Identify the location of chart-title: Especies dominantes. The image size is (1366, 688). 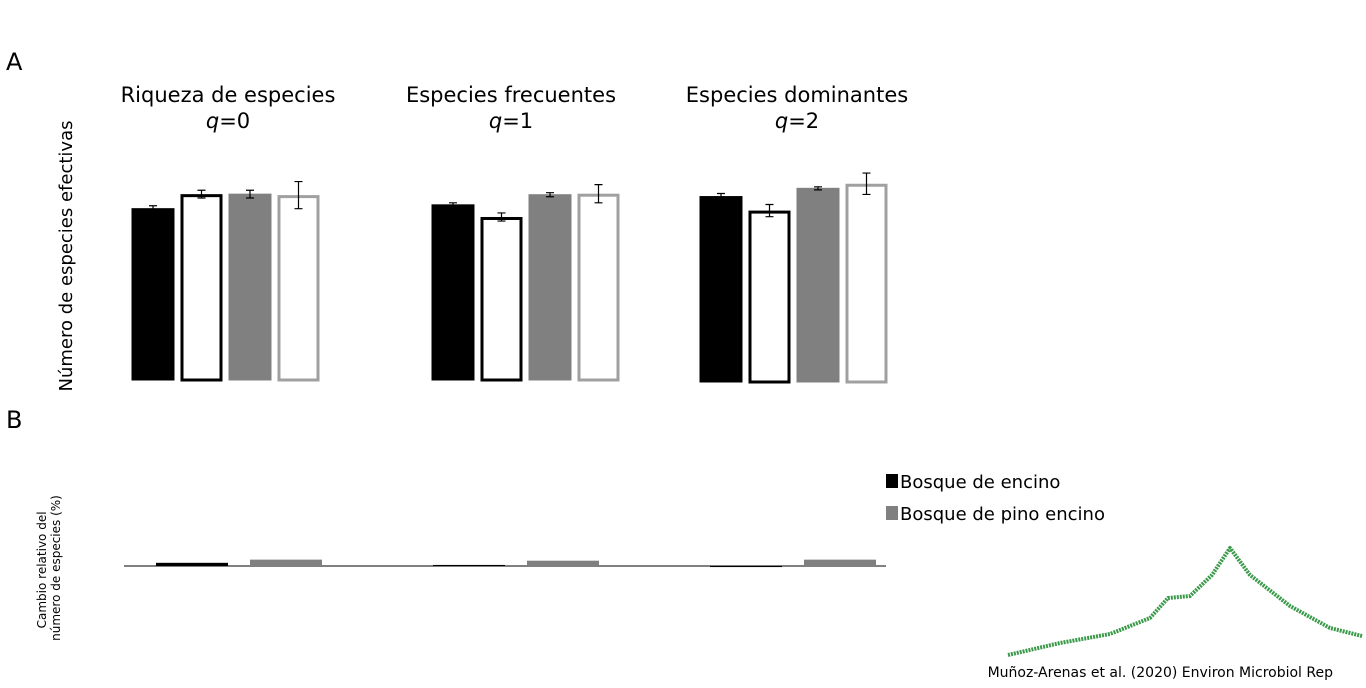
(797, 95).